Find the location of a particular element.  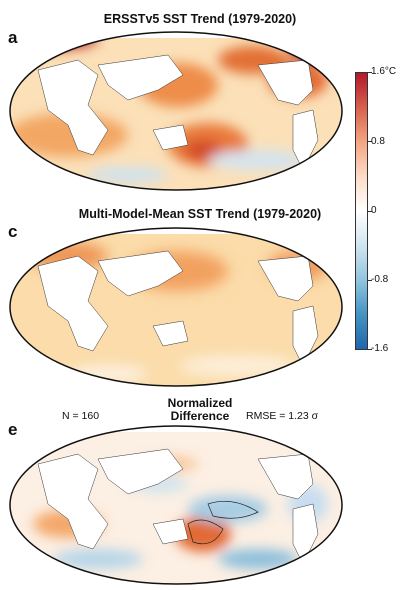

colorbar-tick-label: 0 is located at coordinates (374, 210).